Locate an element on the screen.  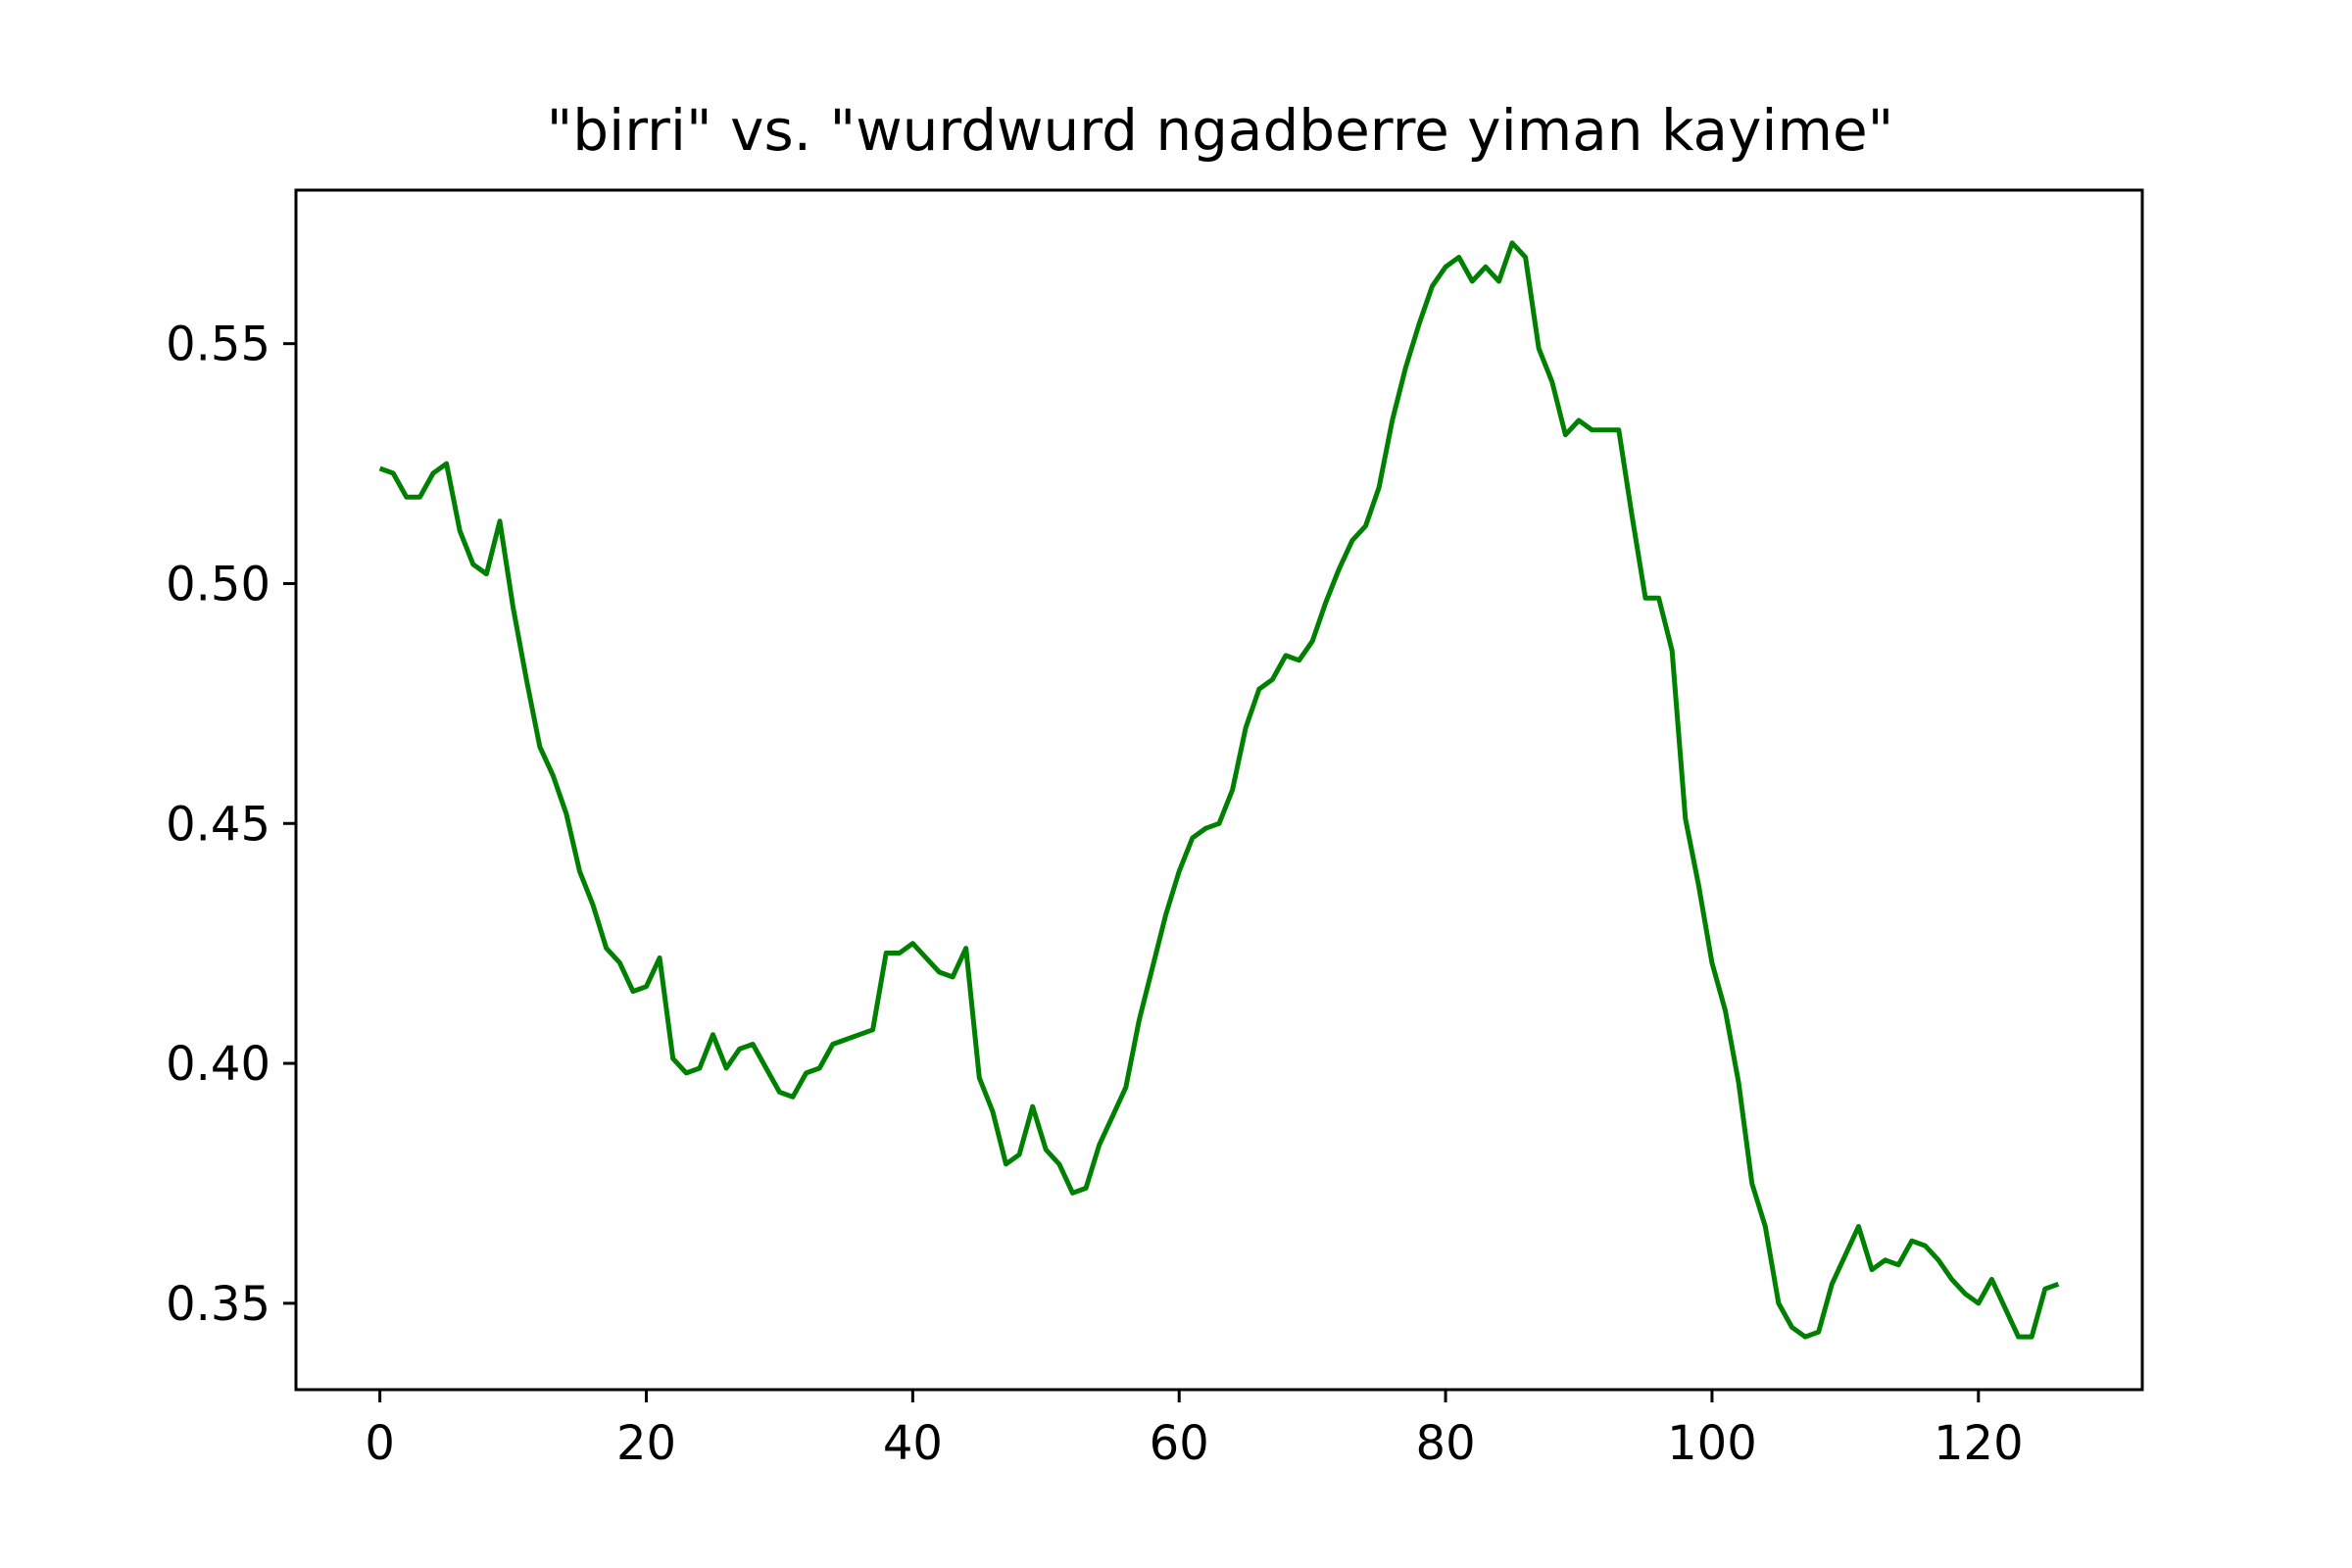
x-axis: 0 20 40 60 80 100 120 is located at coordinates (1194, 1430).